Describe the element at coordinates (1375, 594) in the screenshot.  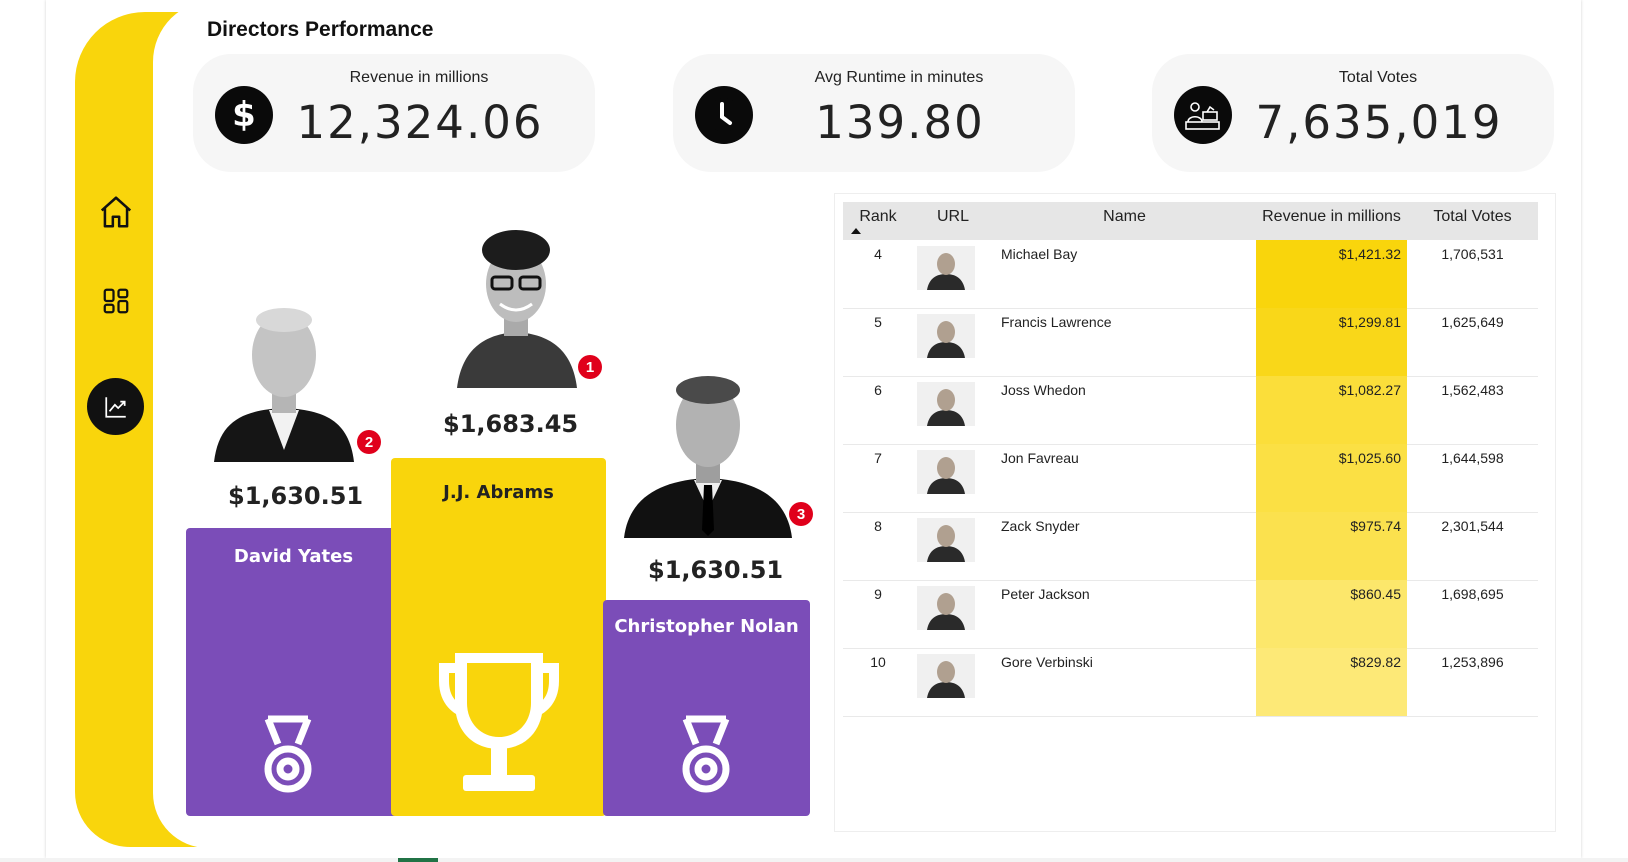
I see `revenue-value: $860.45` at that location.